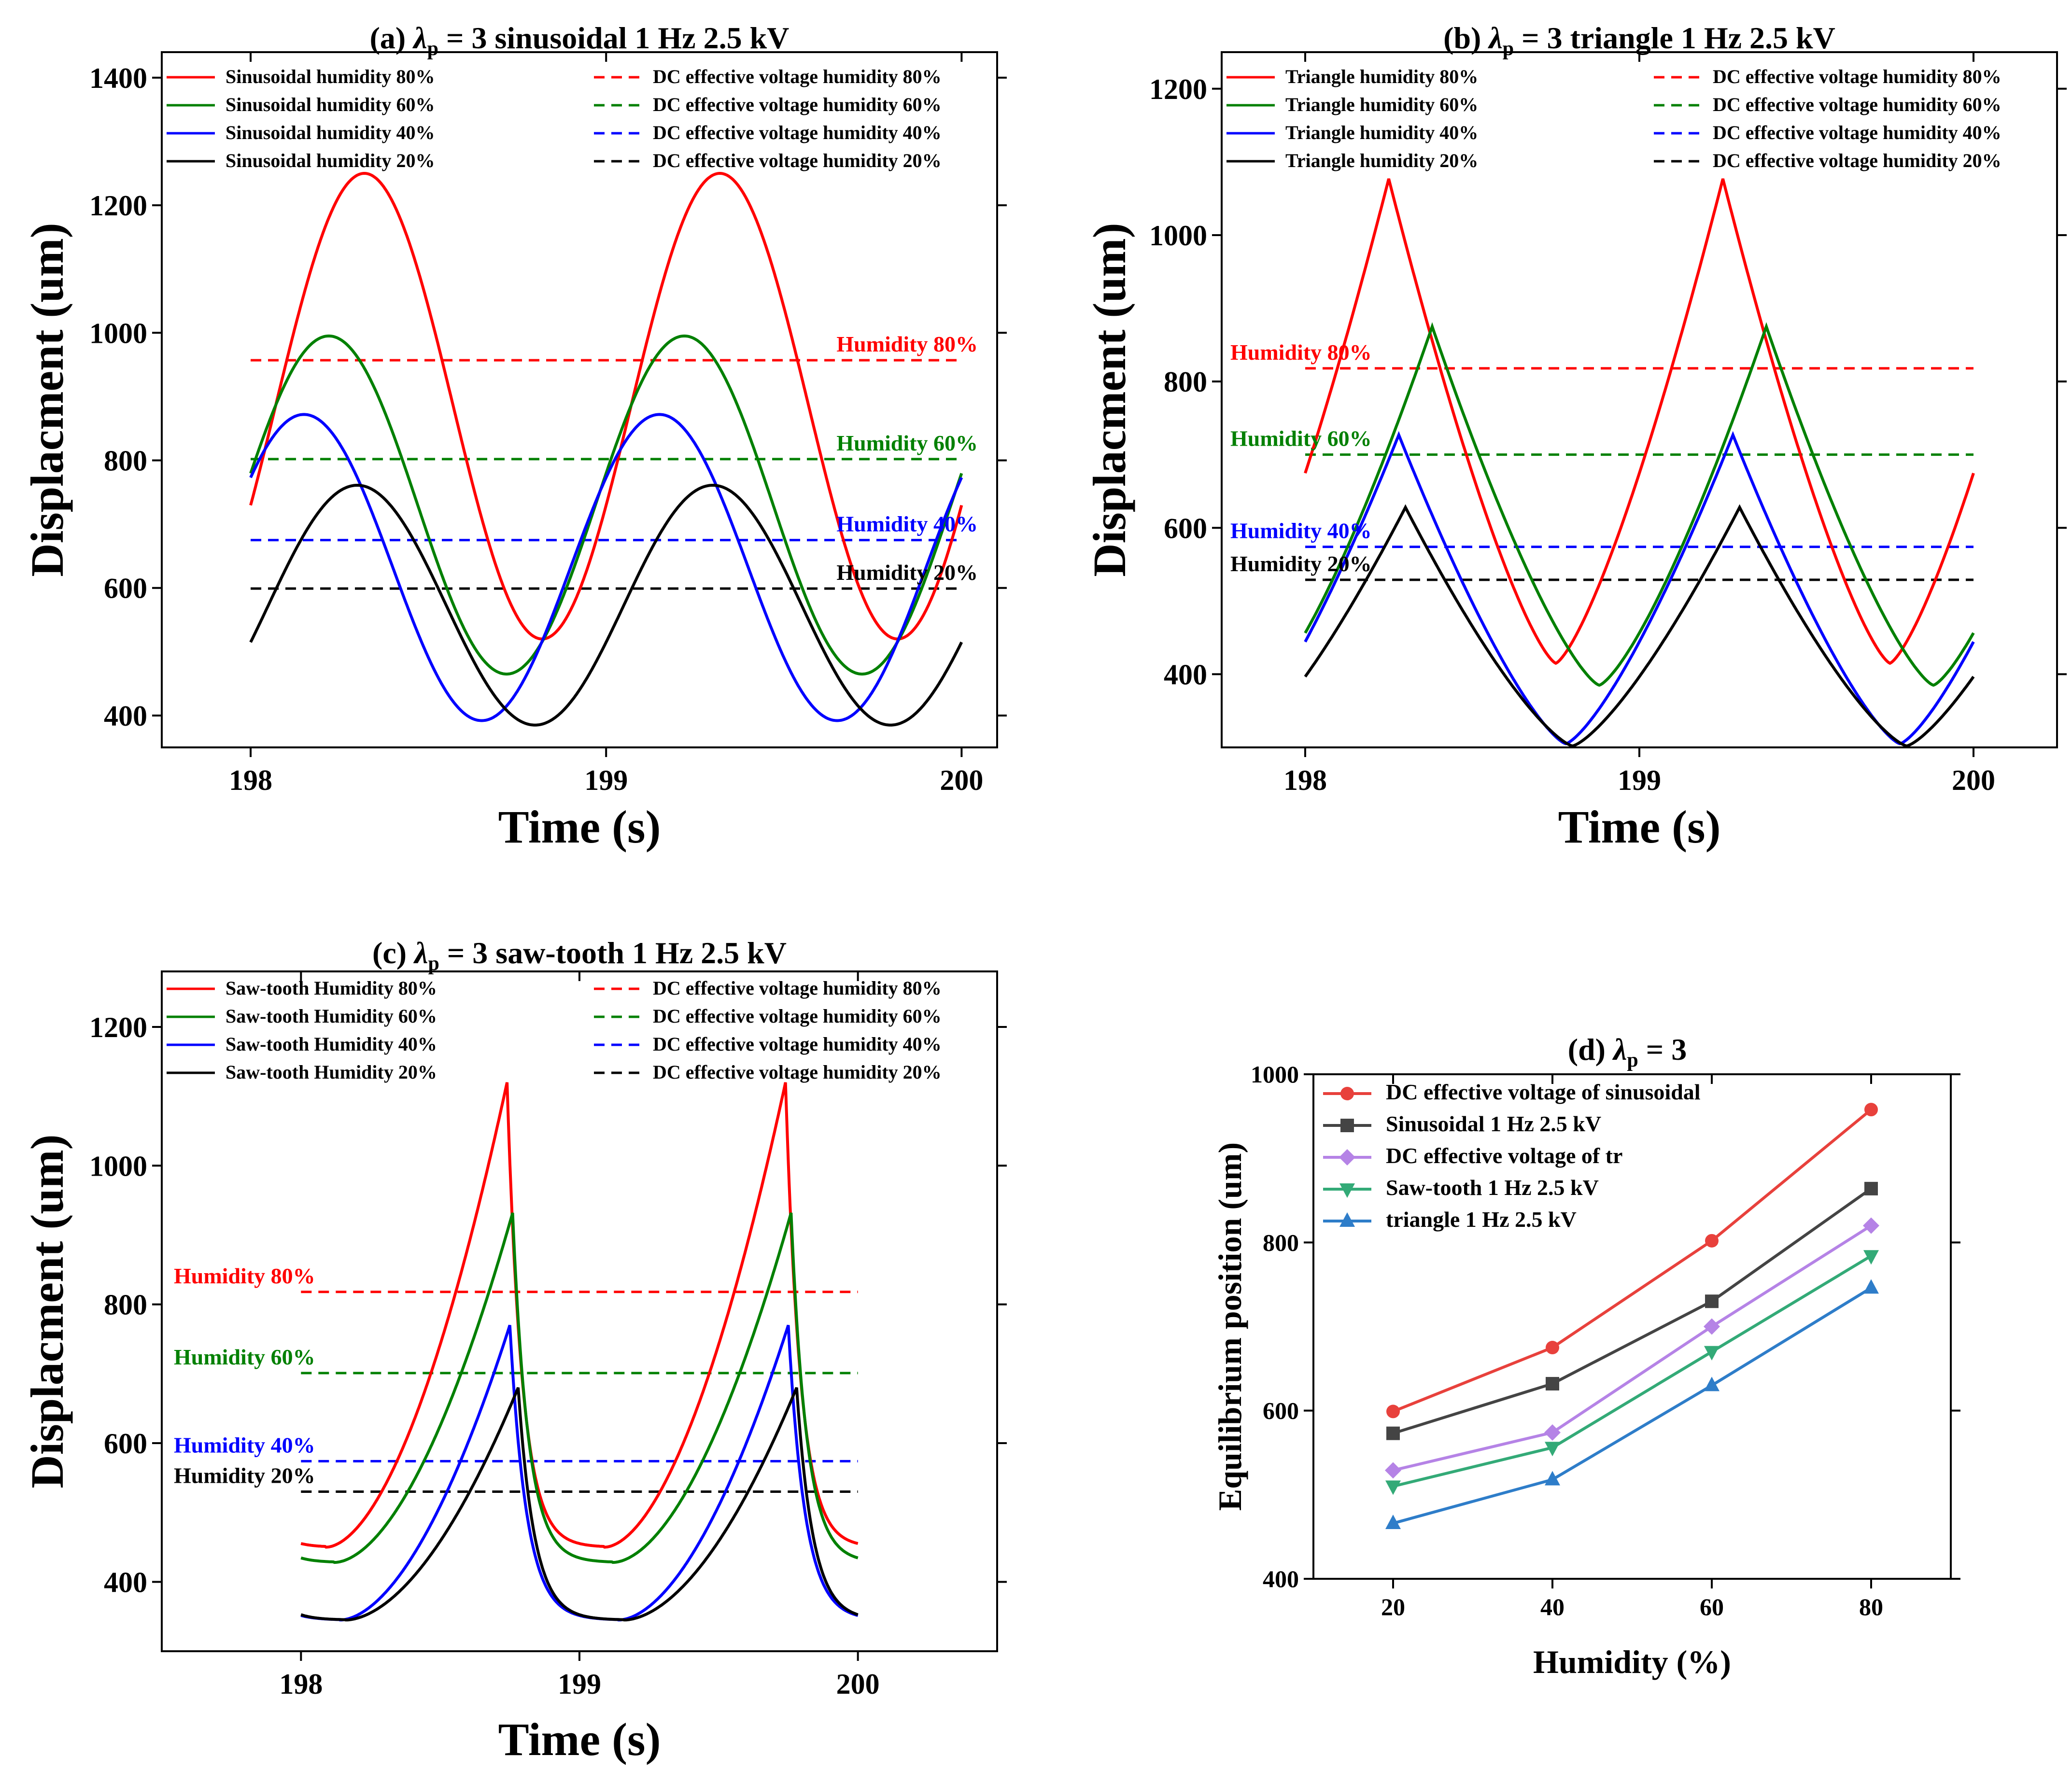 The image size is (2072, 1770). Describe the element at coordinates (1632, 1662) in the screenshot. I see `x-axis-label: Humidity (%)` at that location.